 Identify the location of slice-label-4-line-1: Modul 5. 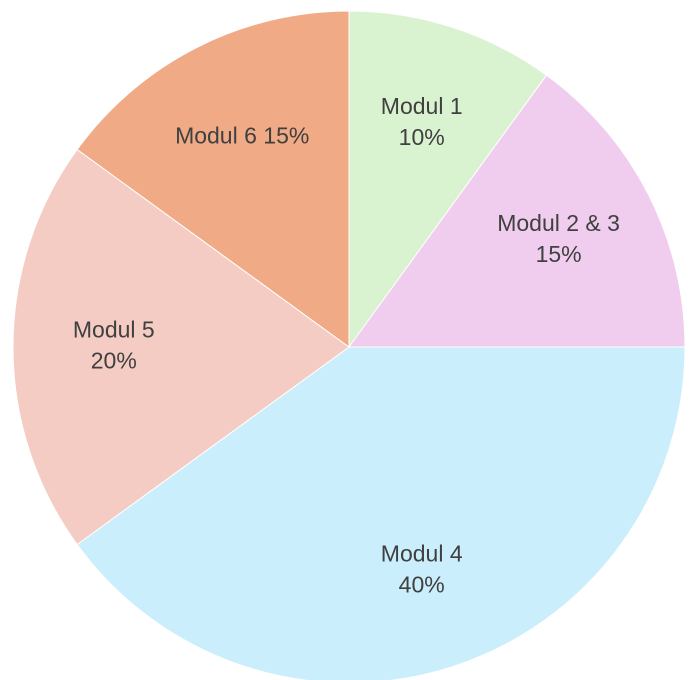
(114, 330).